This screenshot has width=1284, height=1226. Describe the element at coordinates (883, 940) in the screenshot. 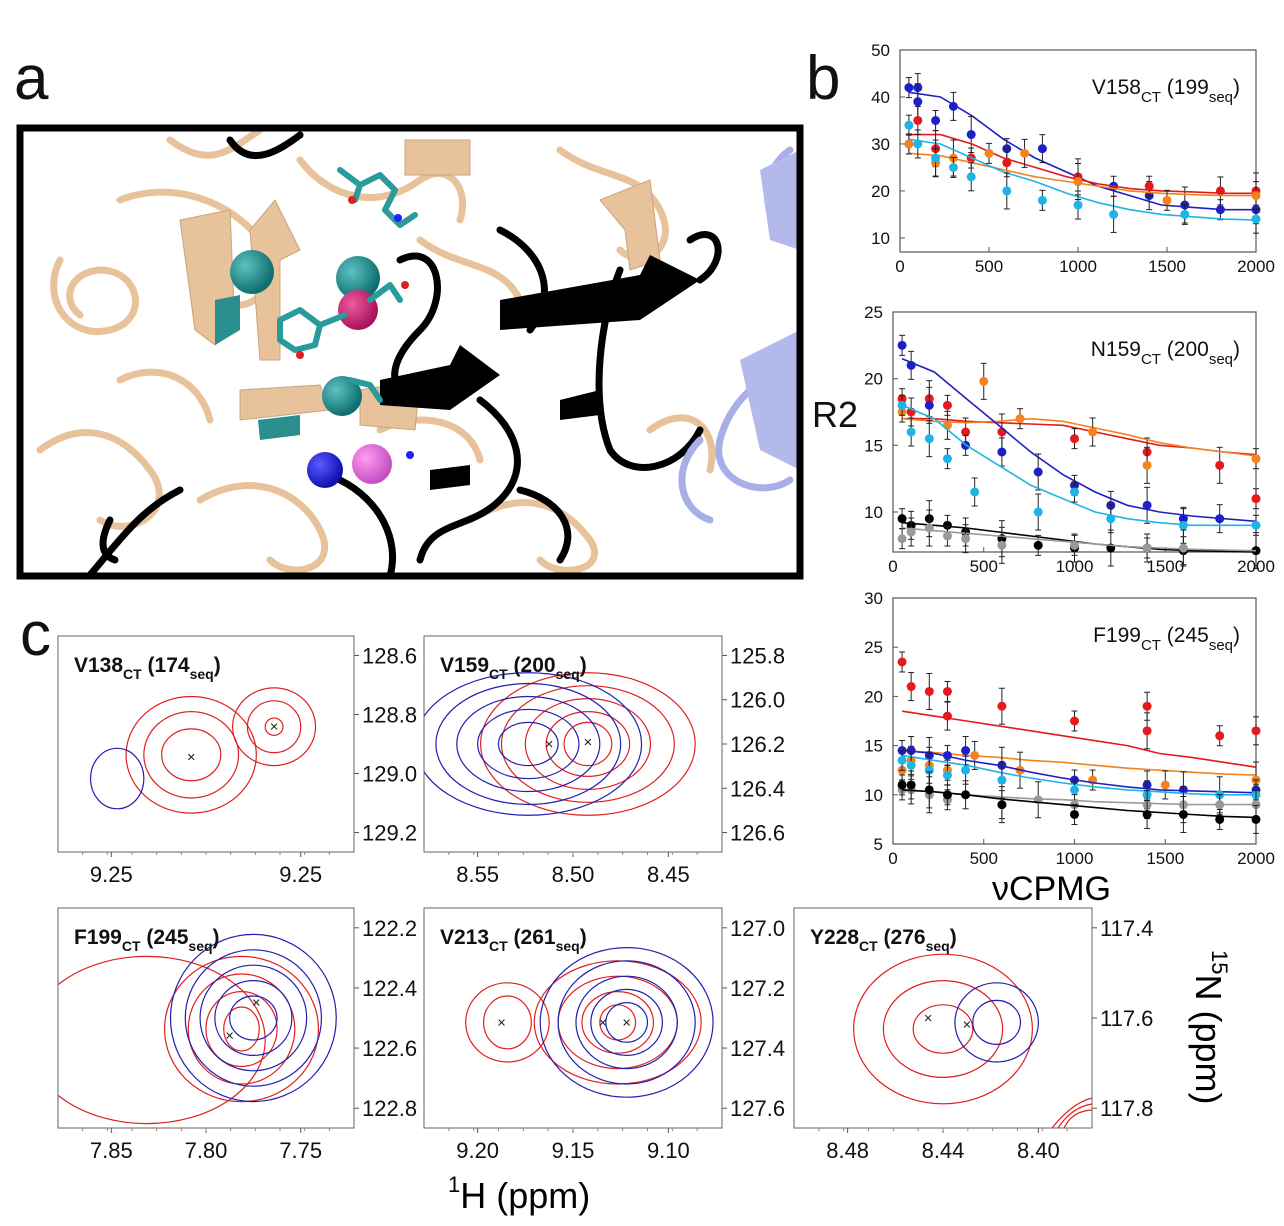

I see `spectrum-title: Y228CT (276seq)` at that location.